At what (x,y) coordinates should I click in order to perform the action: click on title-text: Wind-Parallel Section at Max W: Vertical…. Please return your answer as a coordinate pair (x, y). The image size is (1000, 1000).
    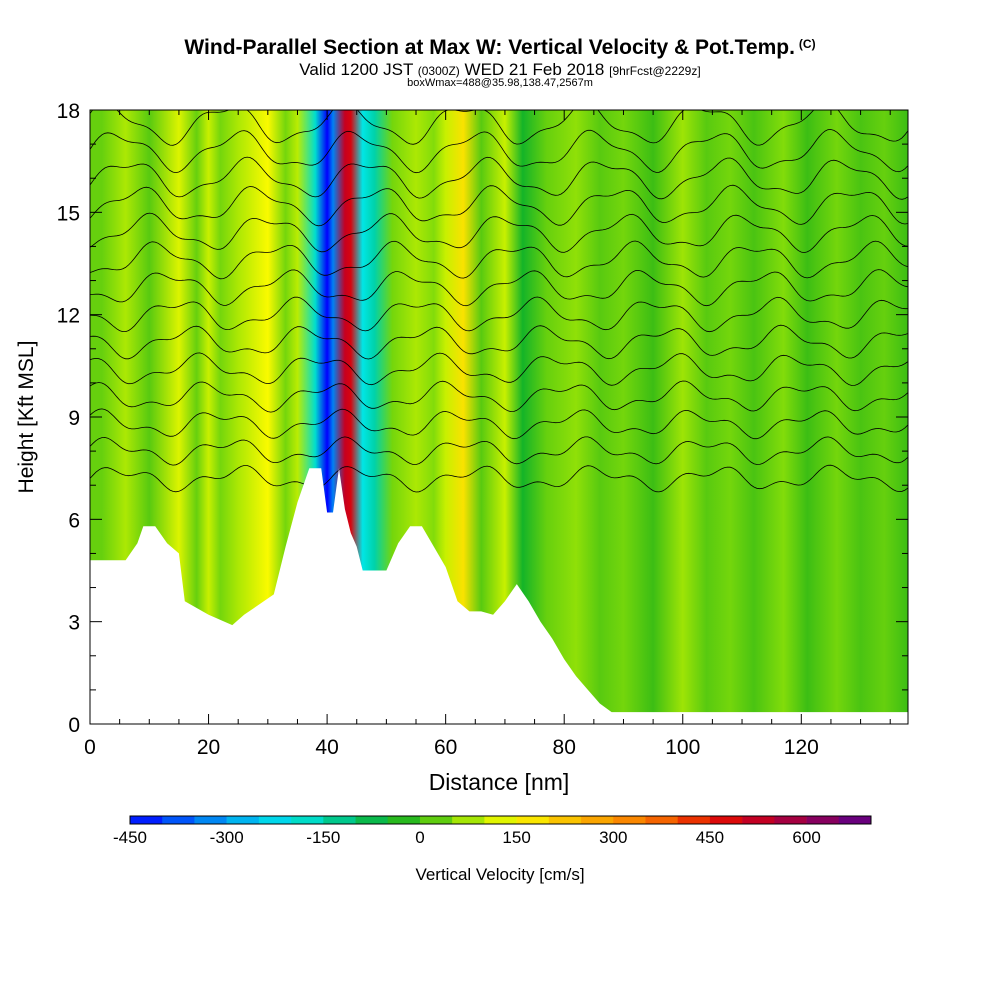
    Looking at the image, I should click on (489, 47).